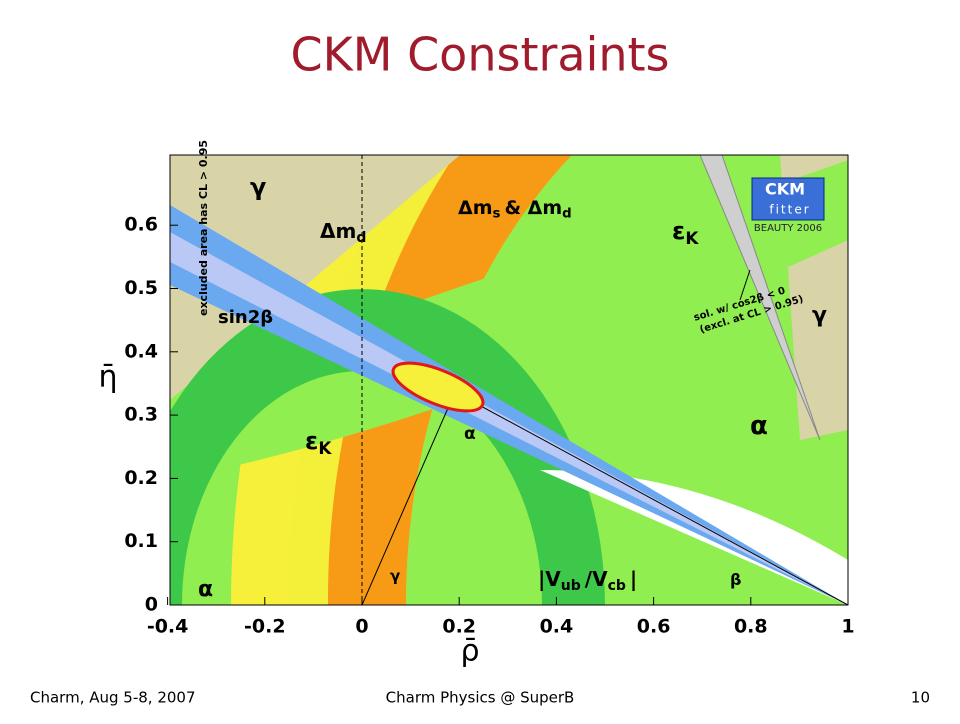 Image resolution: width=960 pixels, height=724 pixels. I want to click on x-tick-label: 0.8, so click(751, 627).